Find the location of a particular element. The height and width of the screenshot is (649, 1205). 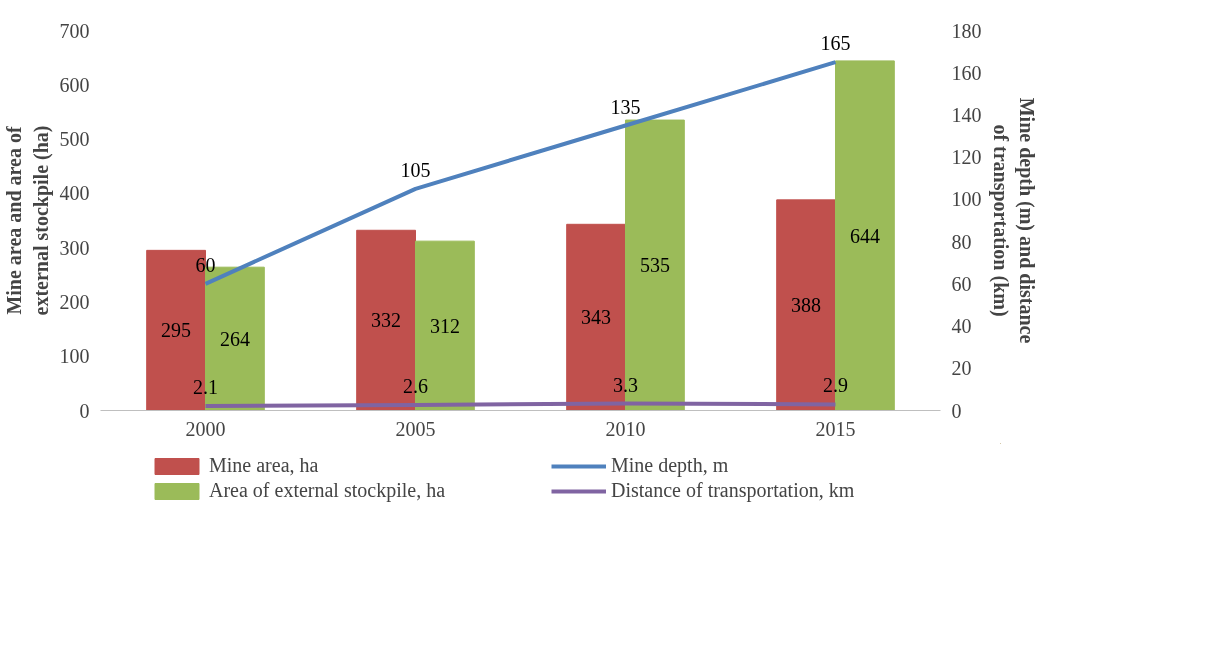

data-label: 312 is located at coordinates (444, 325).